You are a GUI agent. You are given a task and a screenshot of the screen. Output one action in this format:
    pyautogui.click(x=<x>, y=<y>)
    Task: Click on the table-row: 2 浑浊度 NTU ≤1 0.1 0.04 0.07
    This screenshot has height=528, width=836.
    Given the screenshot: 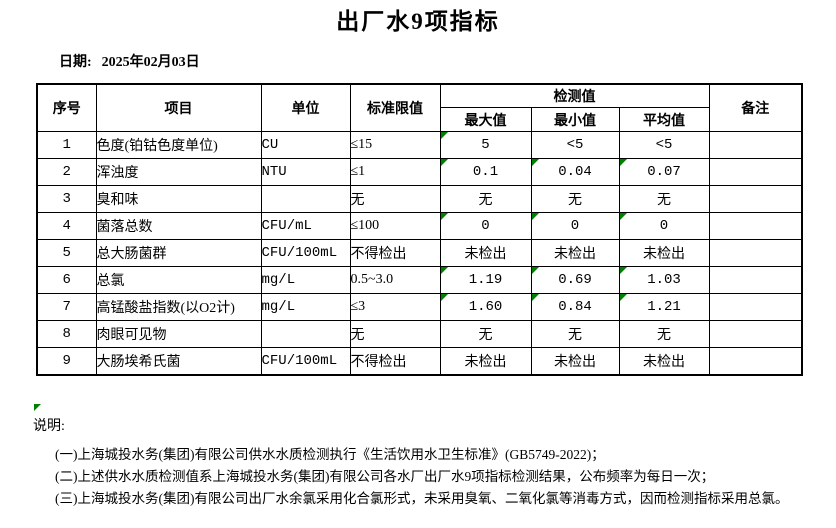 What is the action you would take?
    pyautogui.click(x=419, y=172)
    